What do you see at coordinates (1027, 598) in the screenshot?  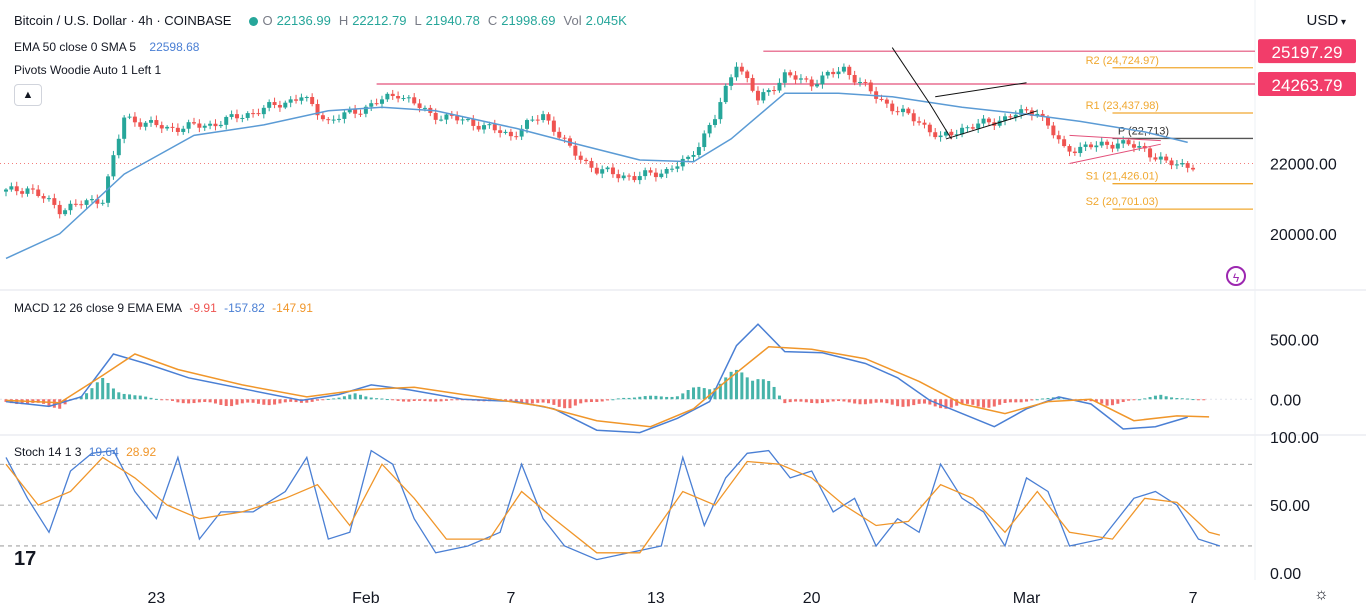 I see `time-axis-tick: Mar` at bounding box center [1027, 598].